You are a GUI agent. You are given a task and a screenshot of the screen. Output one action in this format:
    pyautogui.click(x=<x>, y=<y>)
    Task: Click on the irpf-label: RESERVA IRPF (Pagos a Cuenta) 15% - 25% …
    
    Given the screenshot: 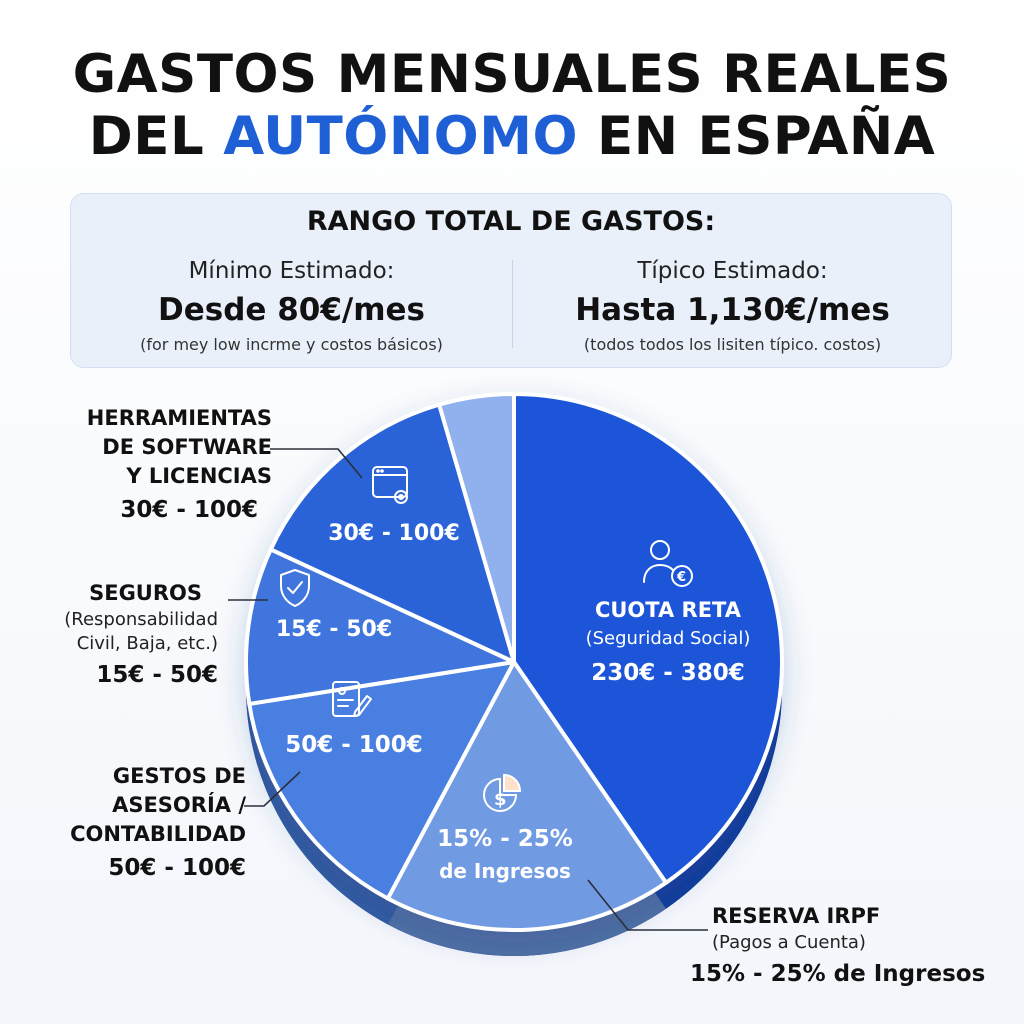 What is the action you would take?
    pyautogui.click(x=837, y=946)
    